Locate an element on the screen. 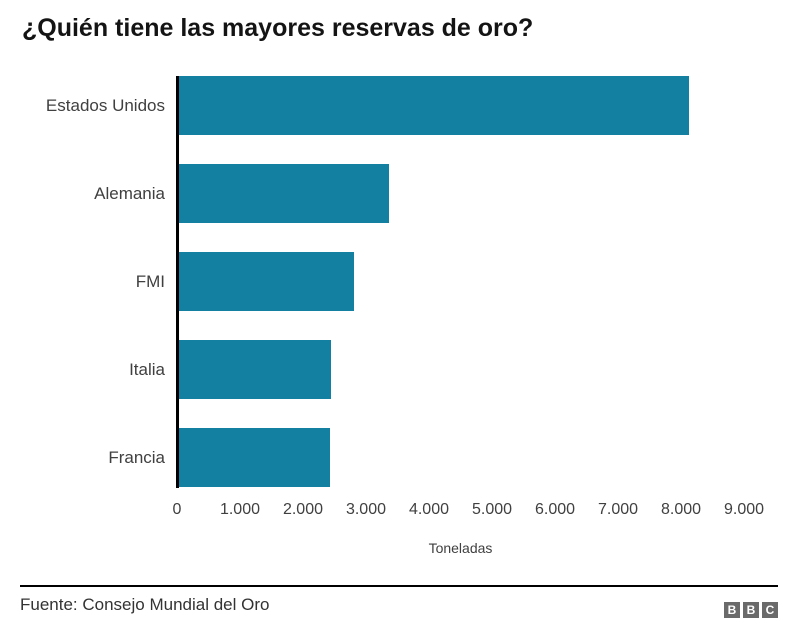 This screenshot has height=643, width=800. bbc-logo-block-b1: B is located at coordinates (732, 610).